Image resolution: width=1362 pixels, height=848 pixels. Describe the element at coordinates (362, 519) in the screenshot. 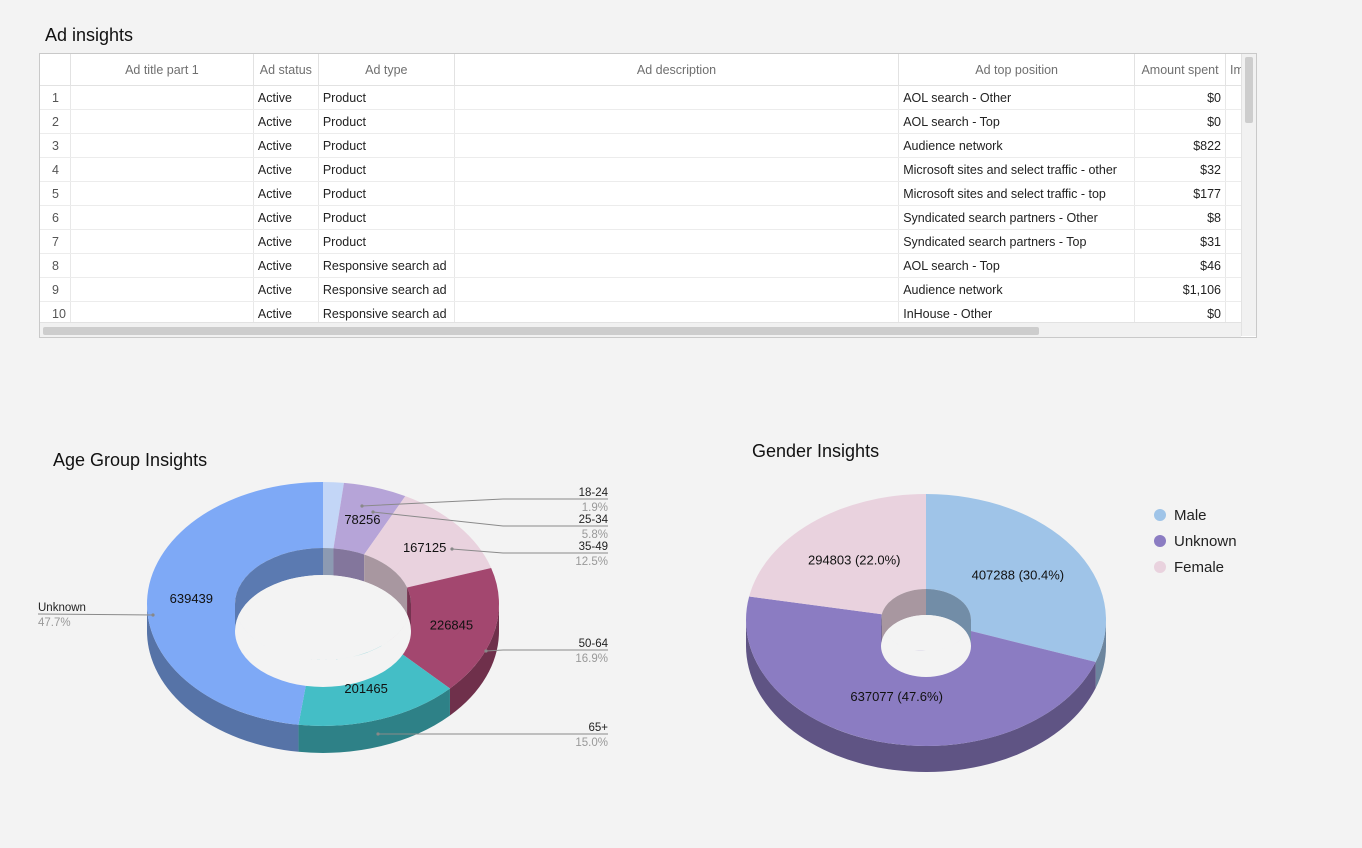

I see `age-slice-value: 78256` at that location.